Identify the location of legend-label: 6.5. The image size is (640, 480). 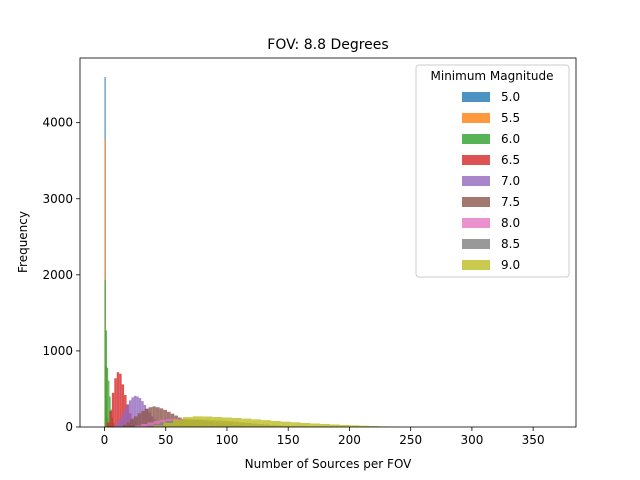
(510, 160).